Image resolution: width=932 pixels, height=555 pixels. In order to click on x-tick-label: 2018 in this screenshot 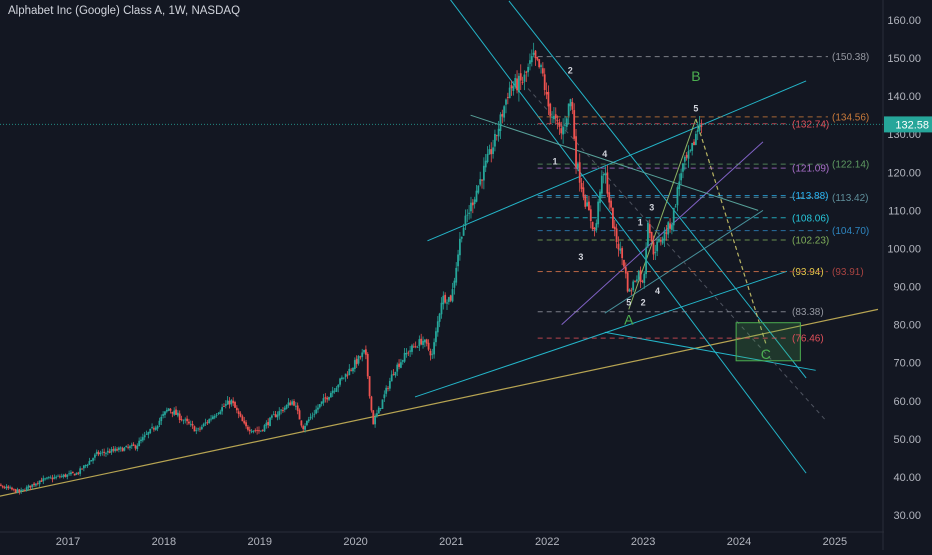, I will do `click(164, 542)`.